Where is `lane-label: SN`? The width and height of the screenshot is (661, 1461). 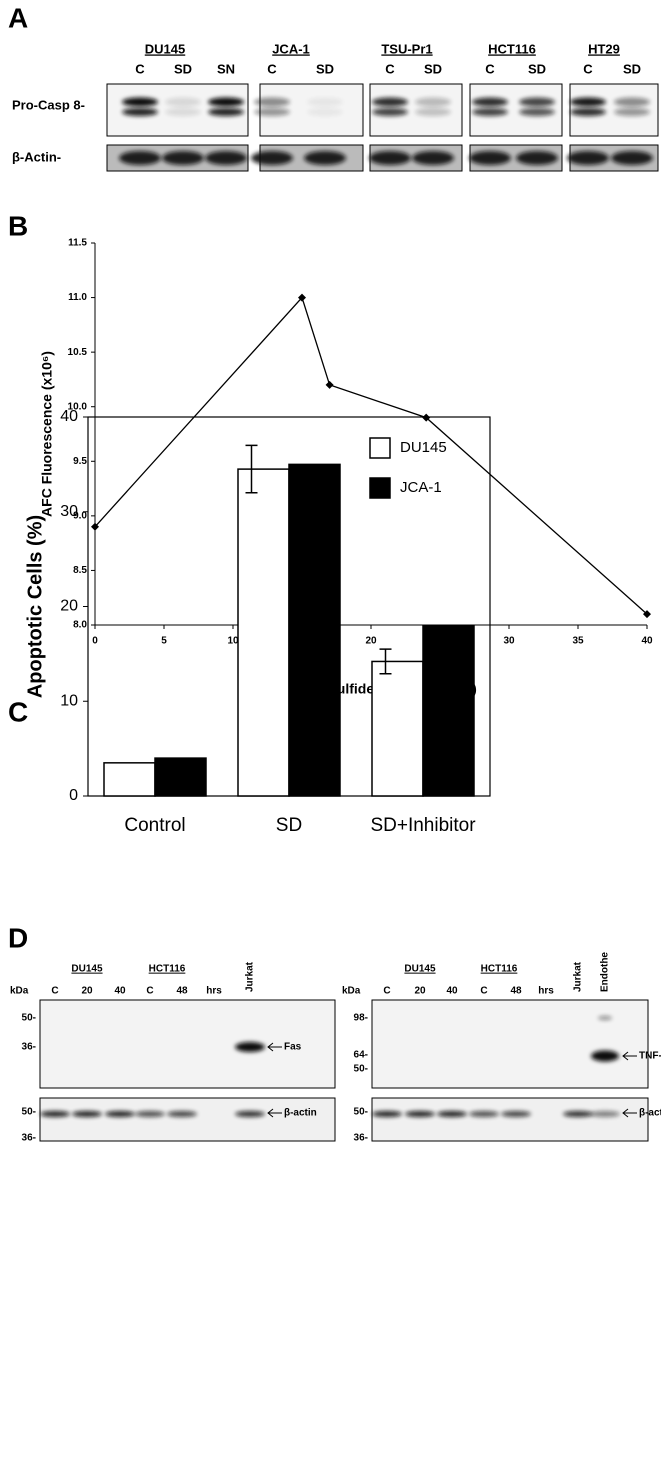
lane-label: SN is located at coordinates (226, 68).